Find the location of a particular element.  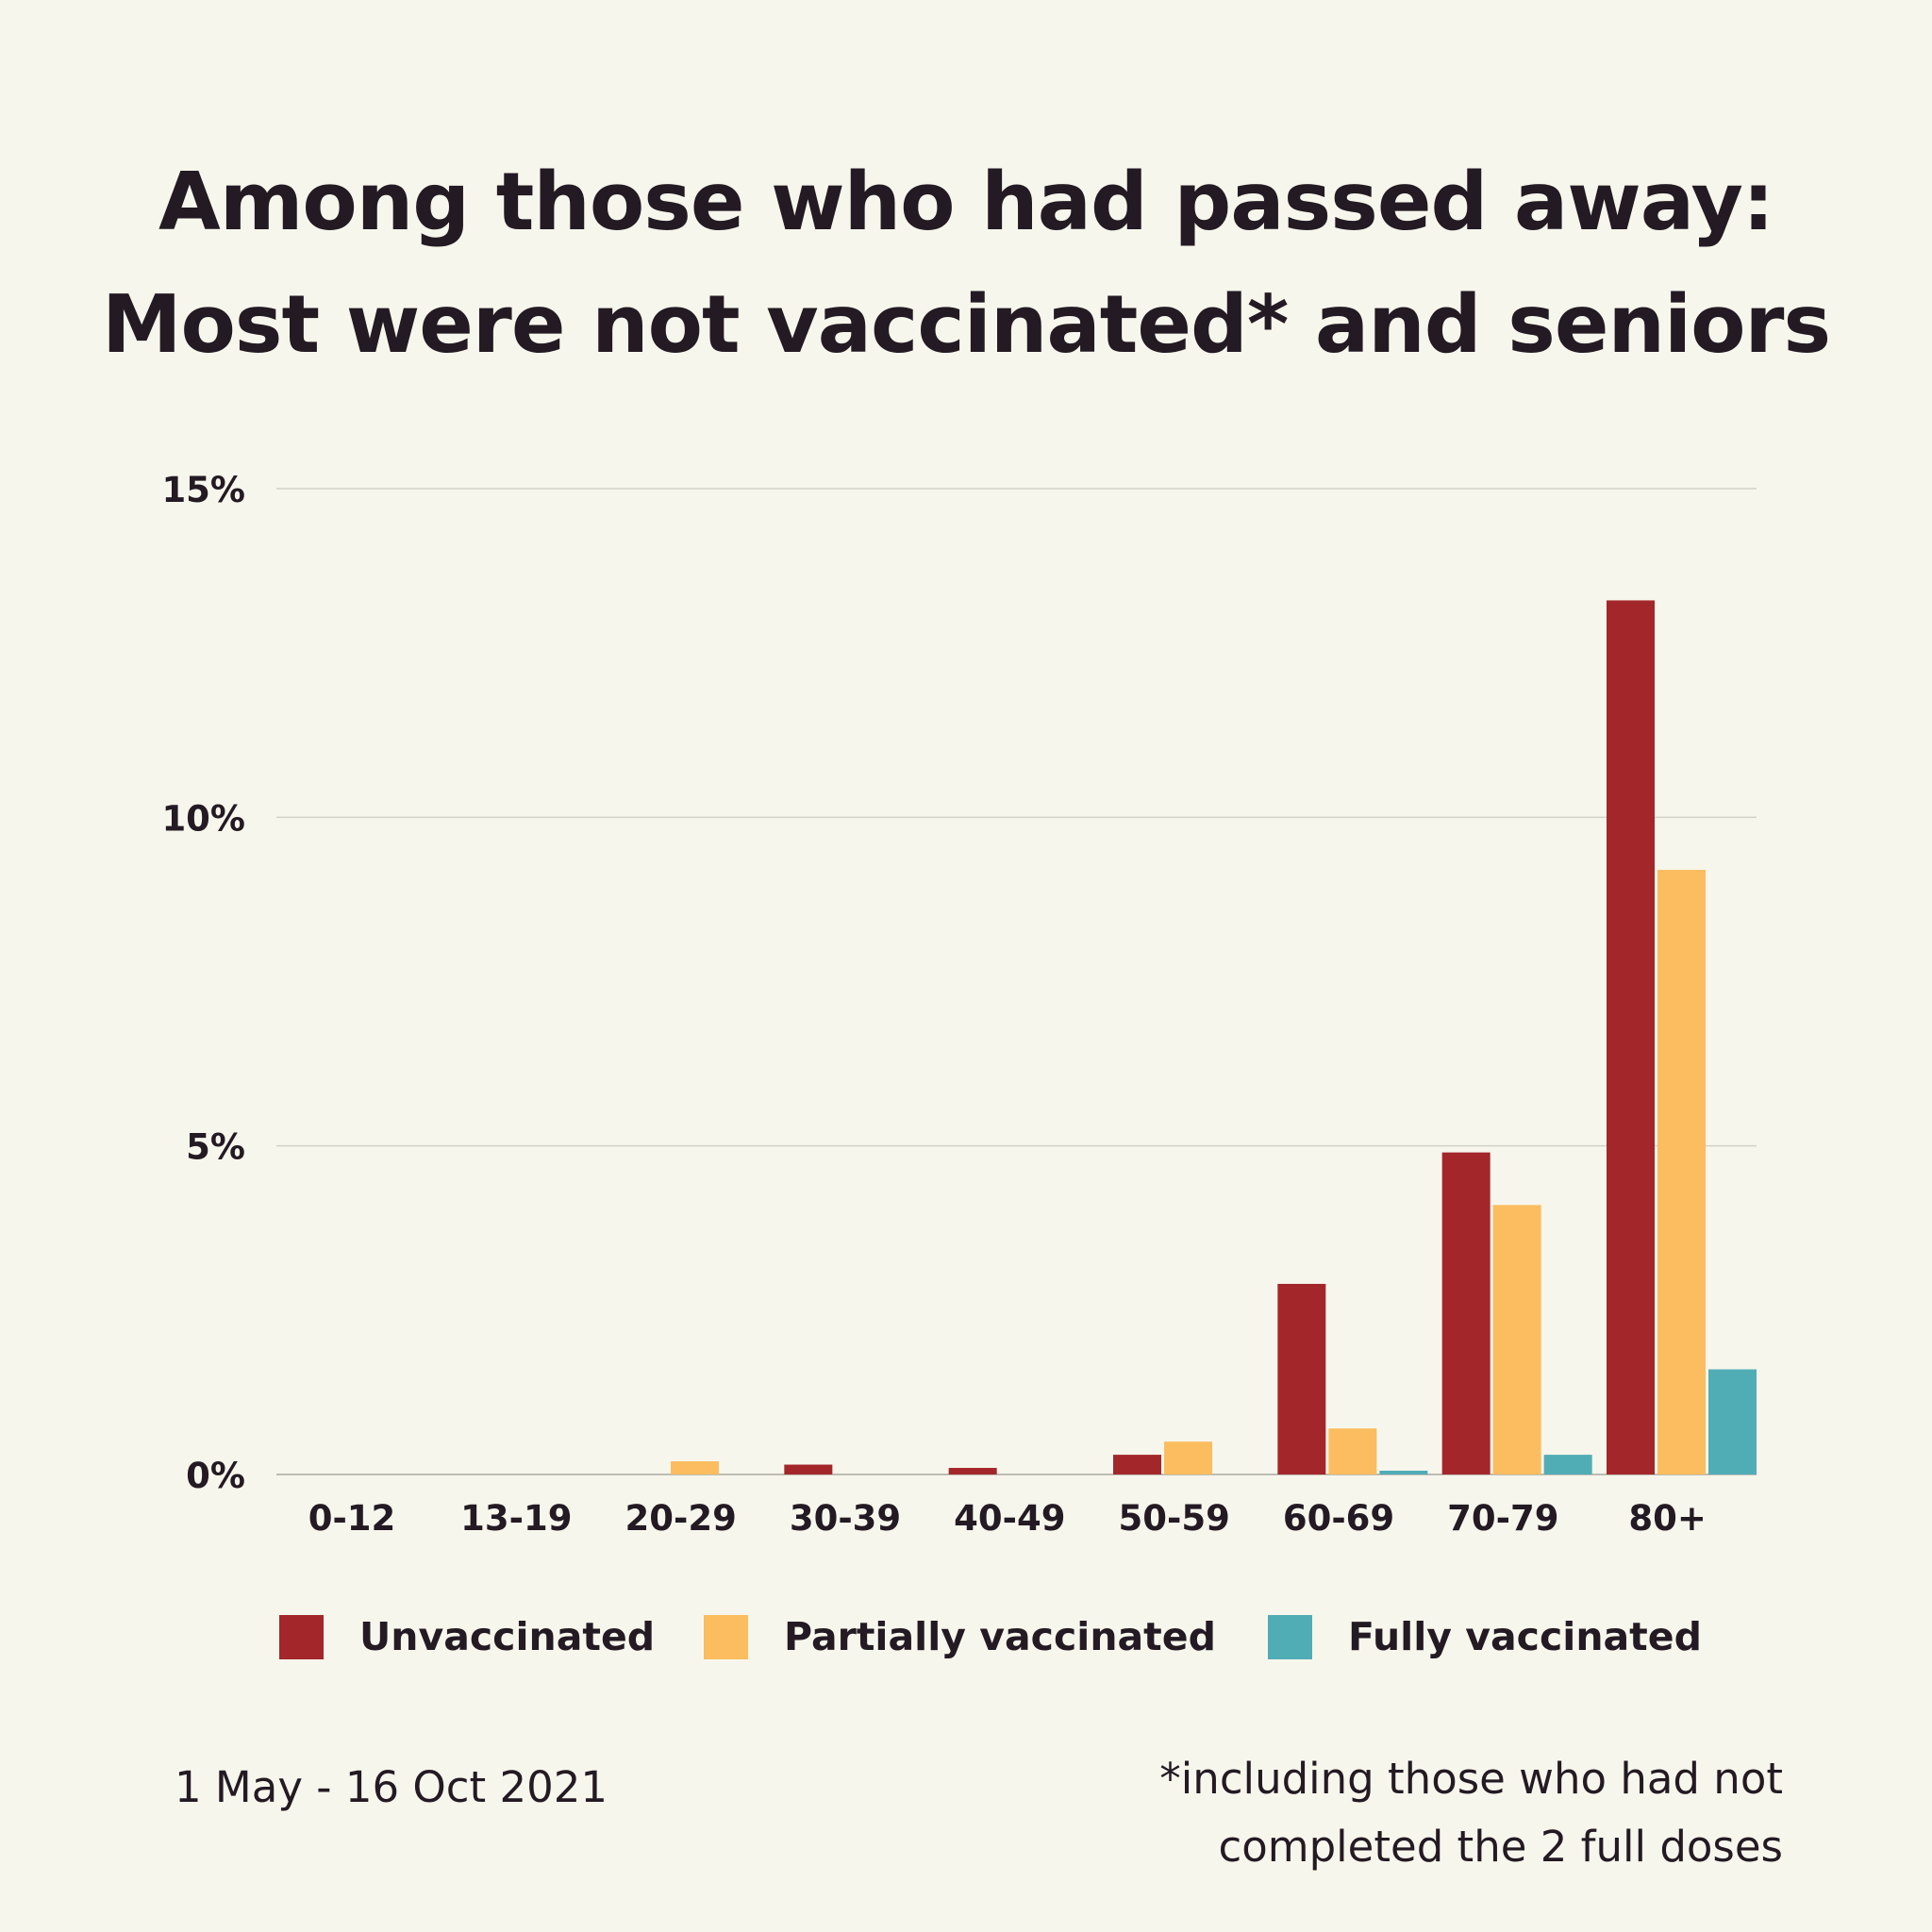

x-tick-label-20-29: 20-29 is located at coordinates (681, 1518).